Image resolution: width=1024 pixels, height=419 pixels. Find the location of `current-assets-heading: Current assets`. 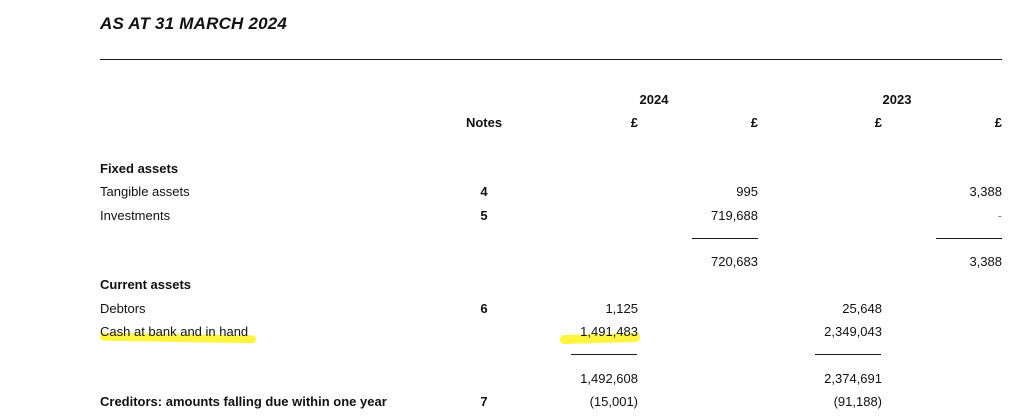

current-assets-heading: Current assets is located at coordinates (146, 284).